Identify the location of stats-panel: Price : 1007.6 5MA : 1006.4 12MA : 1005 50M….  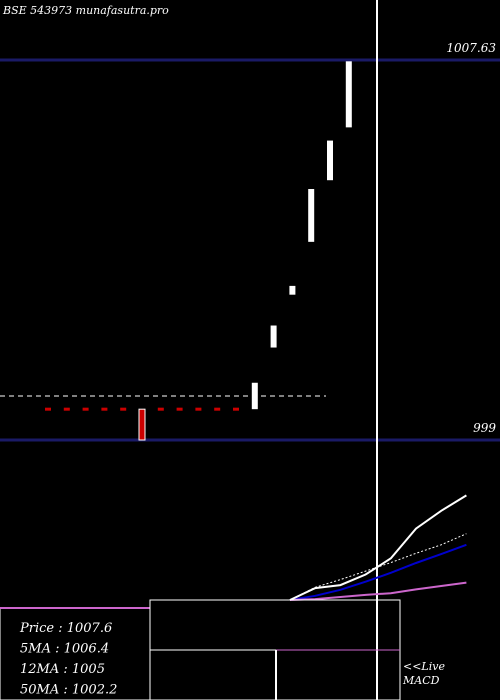
(68, 659).